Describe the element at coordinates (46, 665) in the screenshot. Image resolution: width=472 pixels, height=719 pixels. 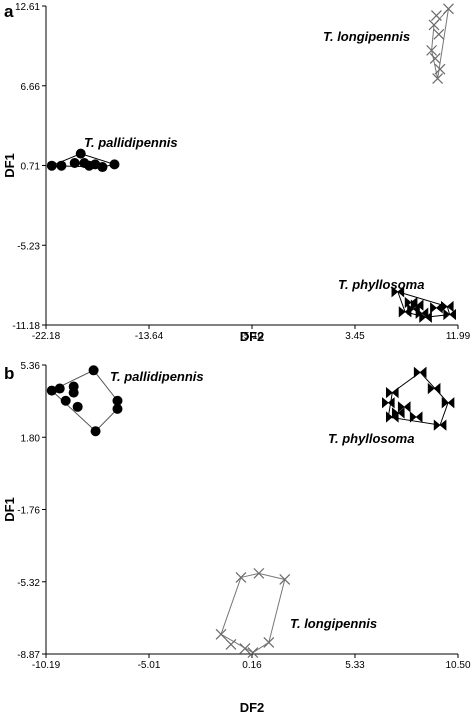
I see `x-tick-label: -10.19` at that location.